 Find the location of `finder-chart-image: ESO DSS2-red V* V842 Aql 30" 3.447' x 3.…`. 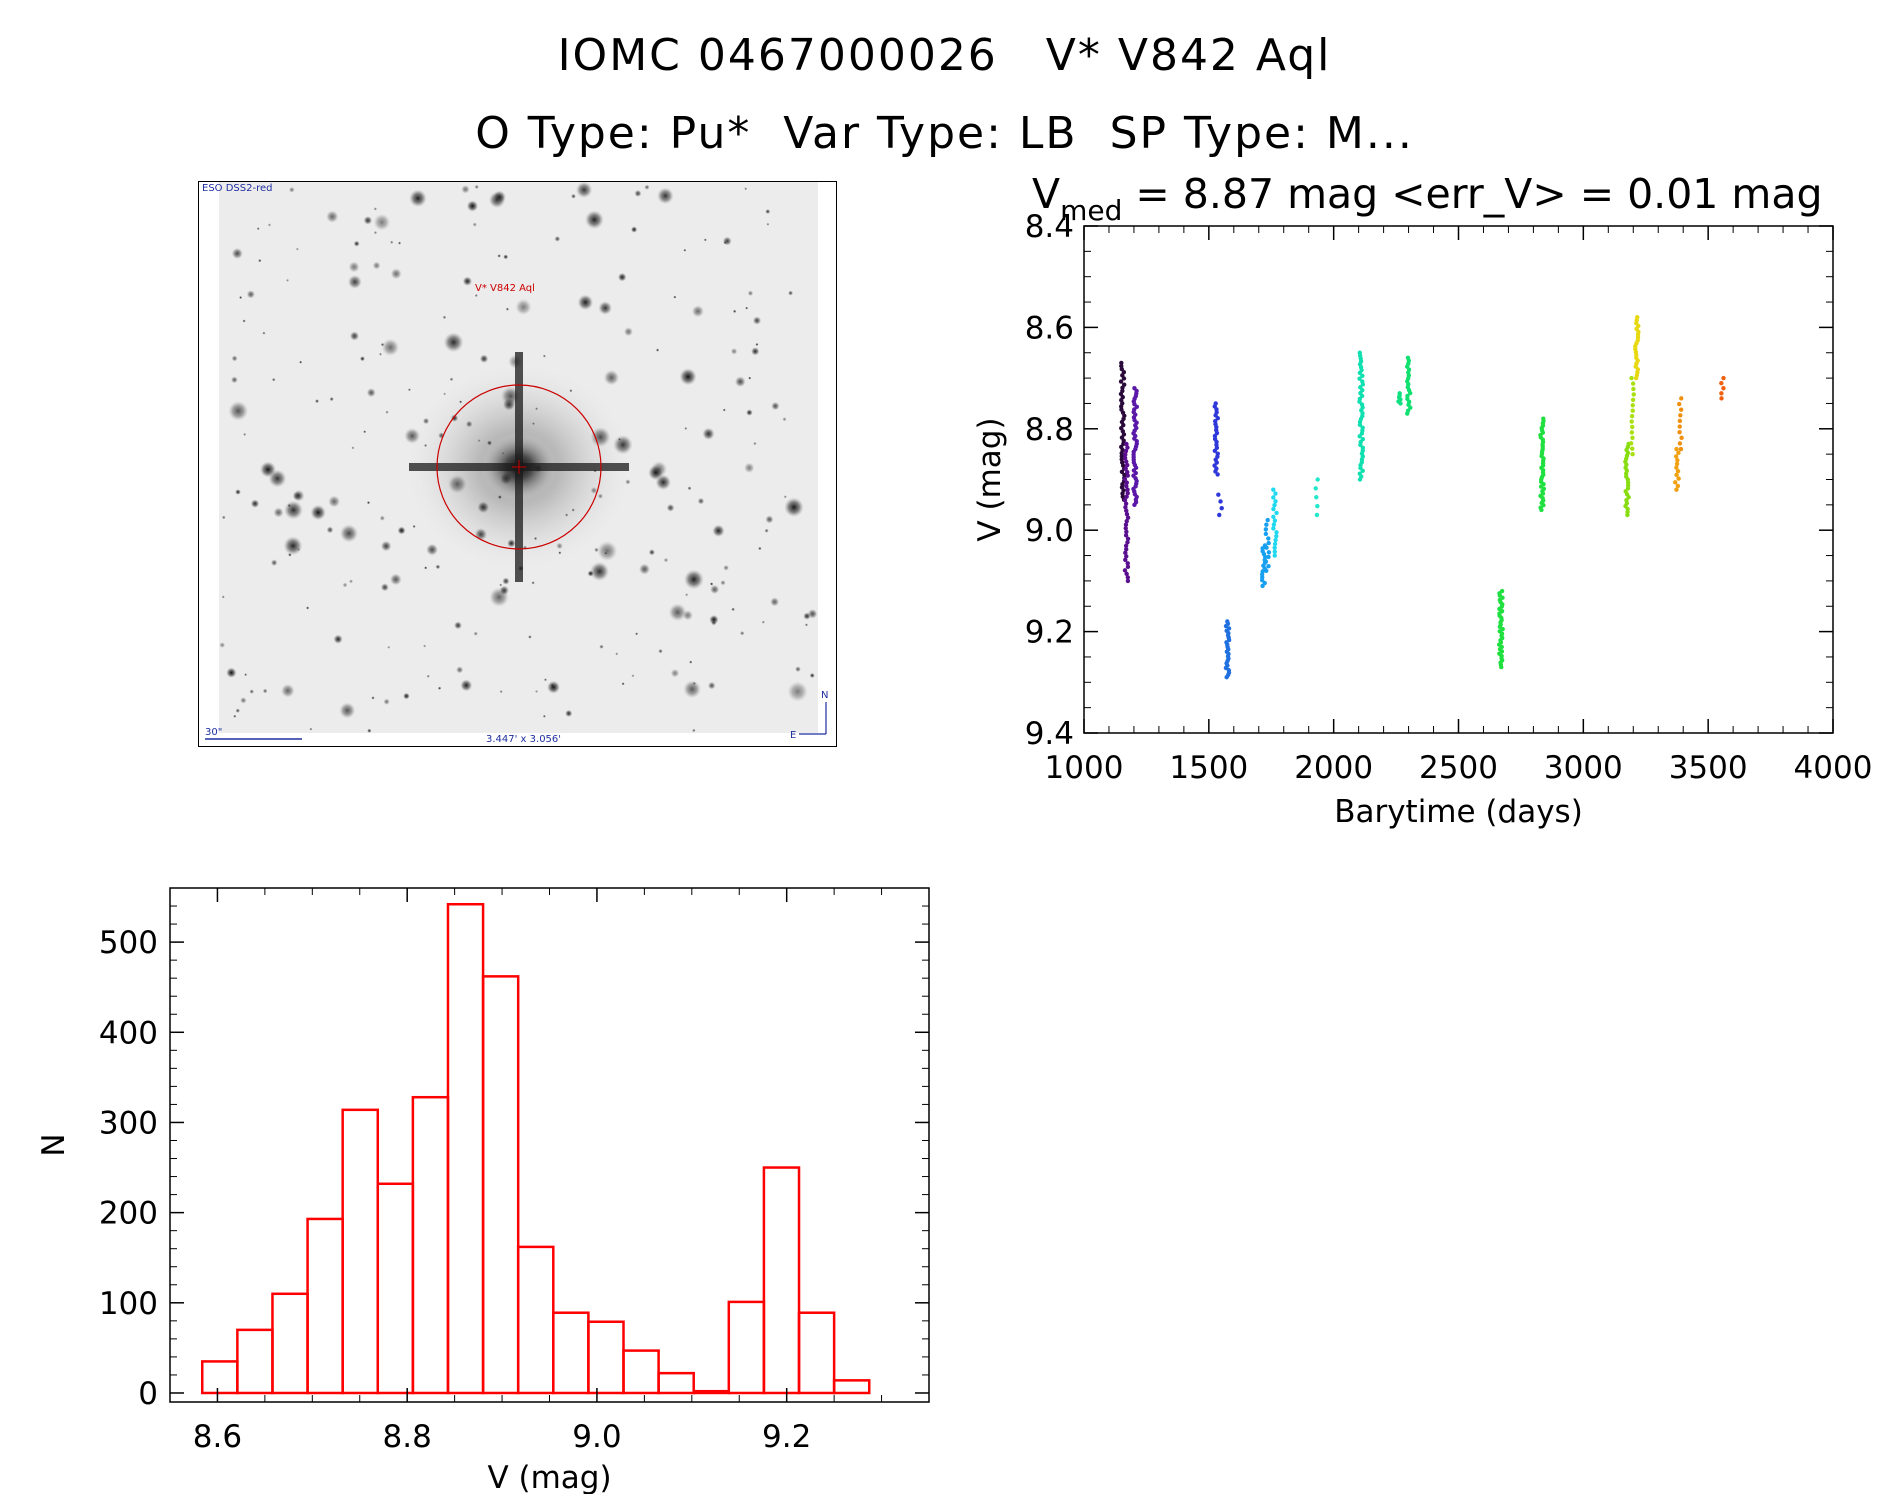

finder-chart-image: ESO DSS2-red V* V842 Aql 30" 3.447' x 3.… is located at coordinates (517, 464).